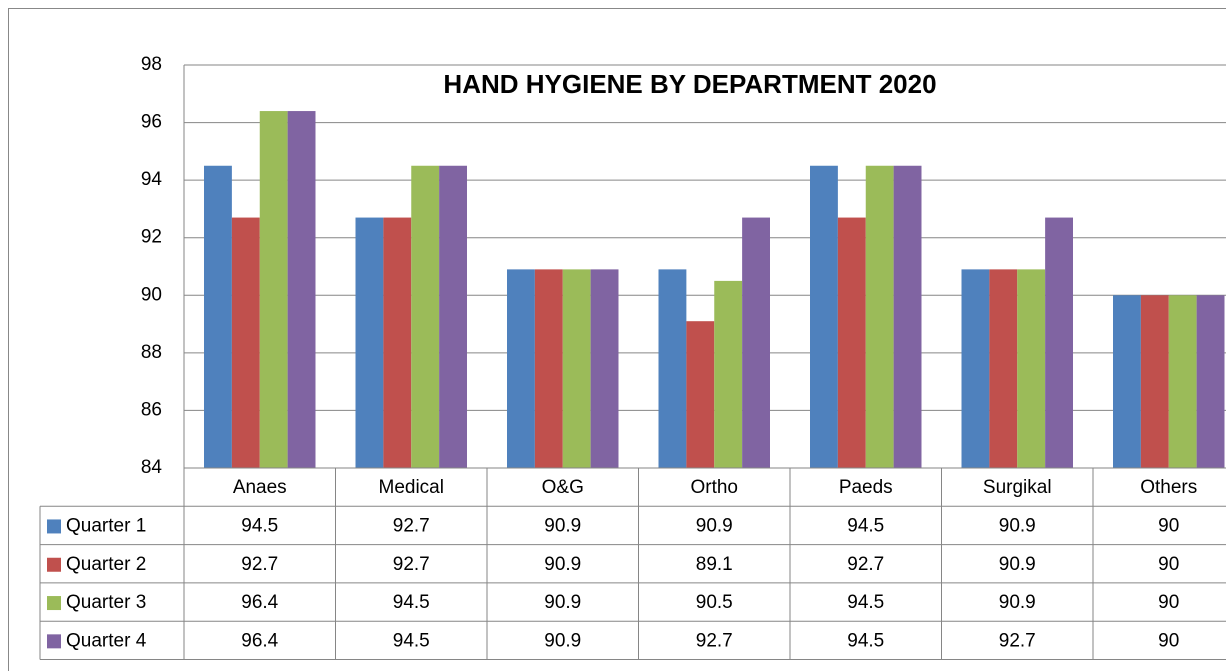 The image size is (1226, 671). What do you see at coordinates (714, 602) in the screenshot?
I see `table-value: 90.5` at bounding box center [714, 602].